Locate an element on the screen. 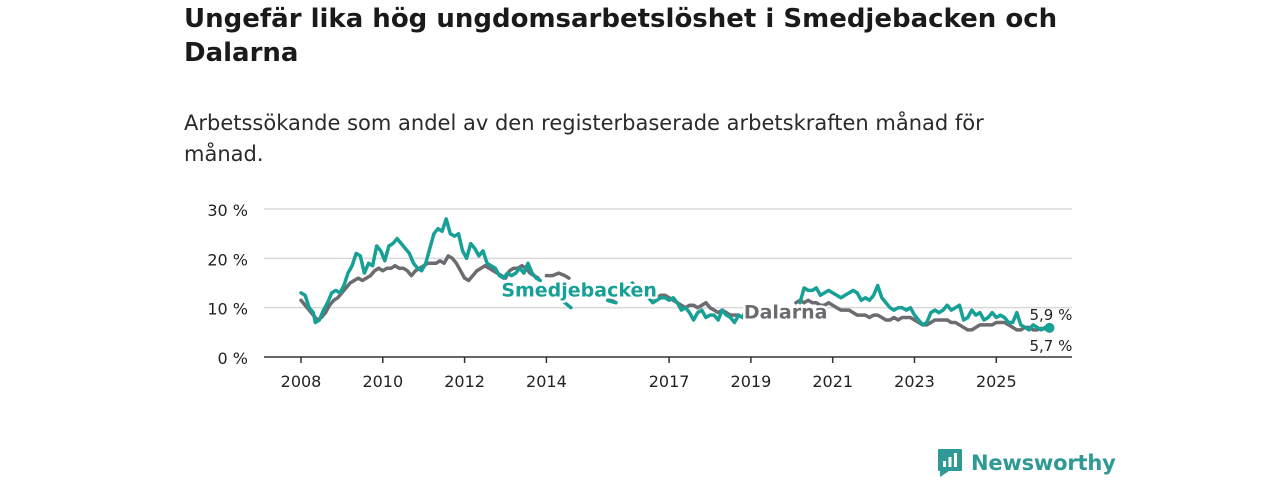 The height and width of the screenshot is (480, 1280). x-tick-label-2019: 2019 is located at coordinates (751, 381).